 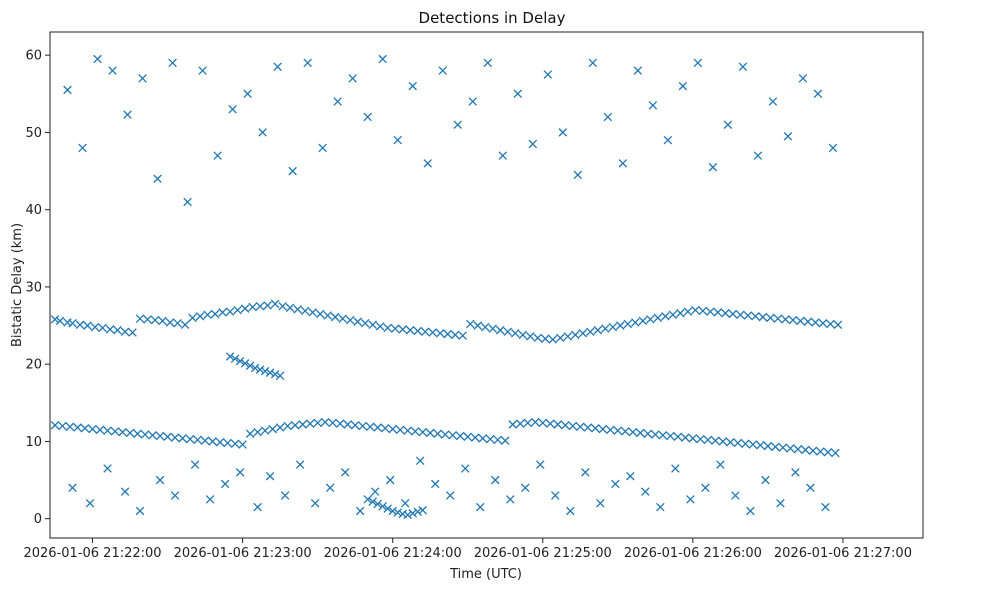 I want to click on y-tick-label: 10, so click(x=33, y=442).